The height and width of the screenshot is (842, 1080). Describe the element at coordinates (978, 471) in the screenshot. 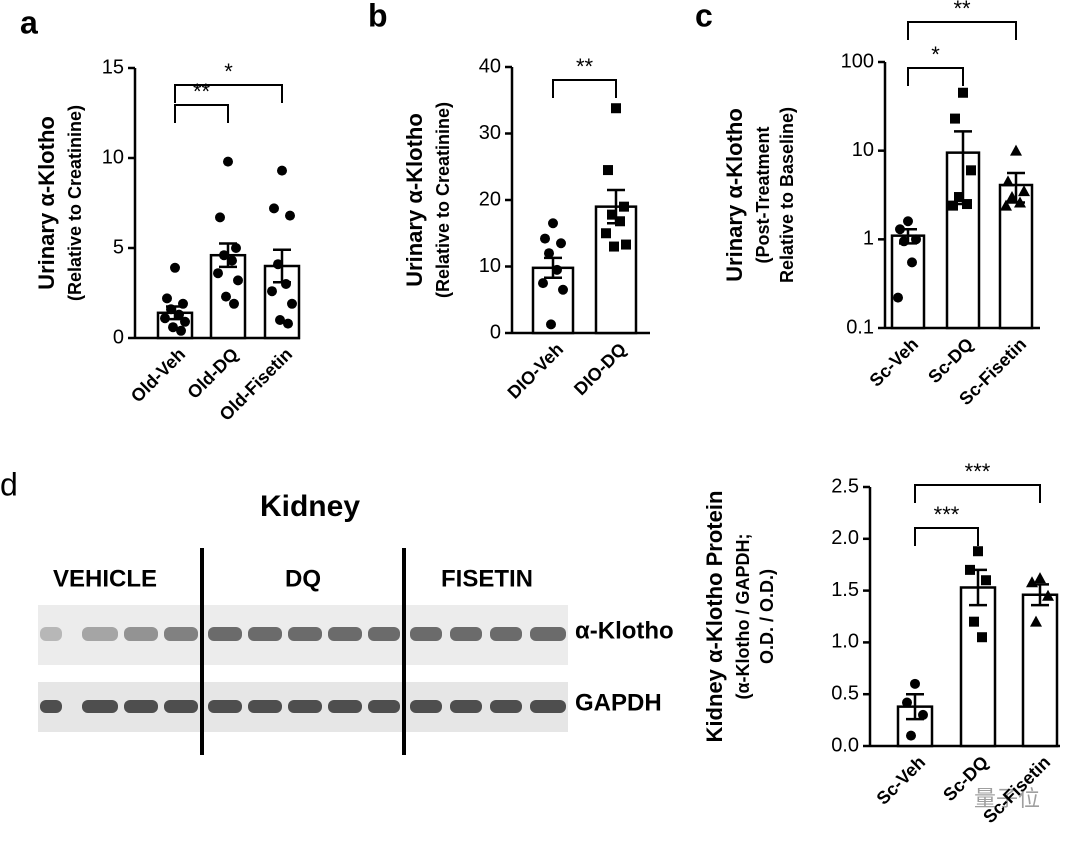

I see `sig-label: ***` at that location.